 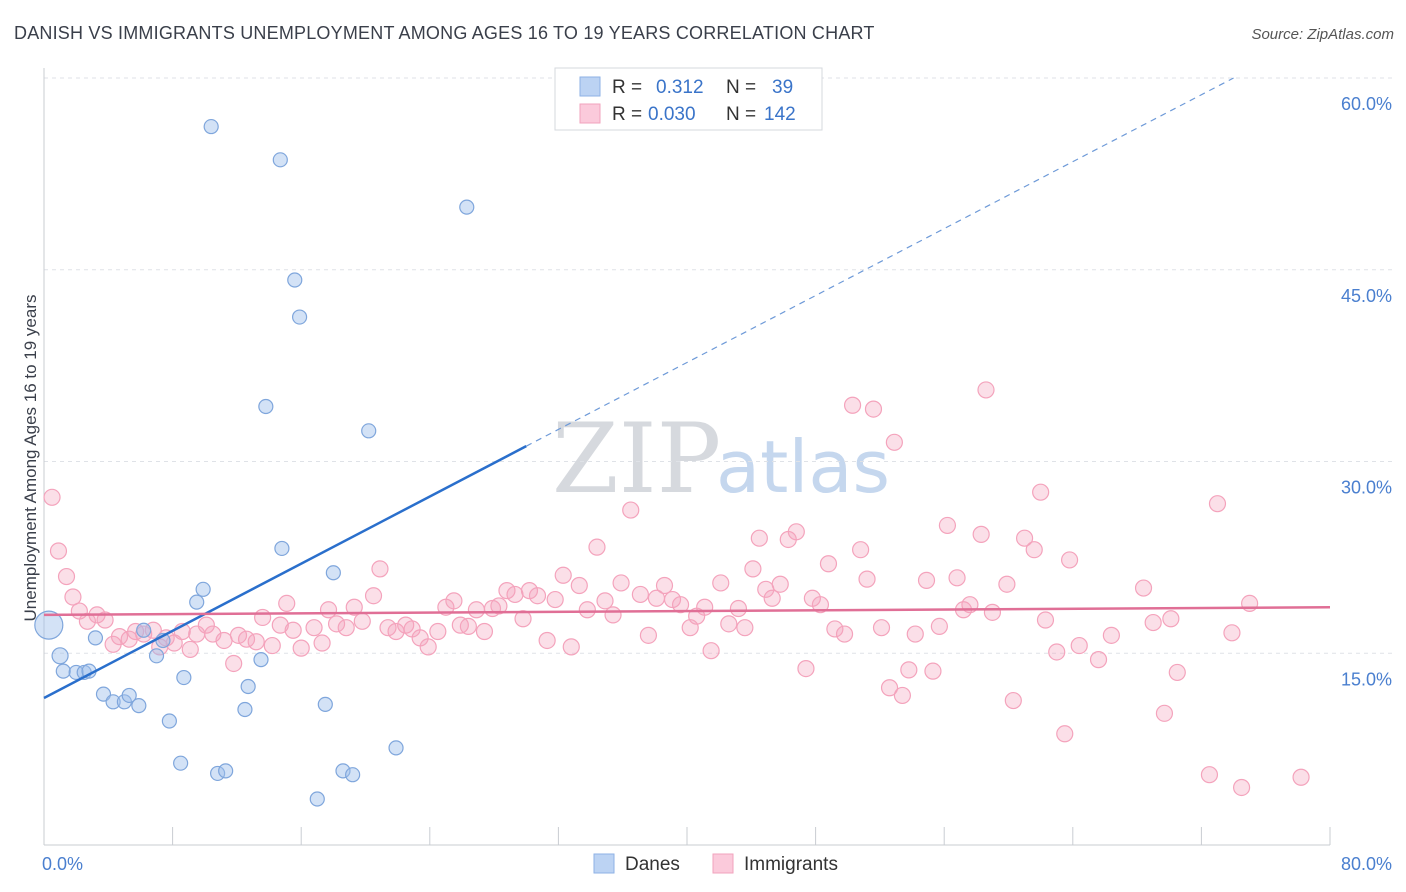 What do you see at coordinates (680, 87) in the screenshot?
I see `legend-r-value-danes: 0.312` at bounding box center [680, 87].